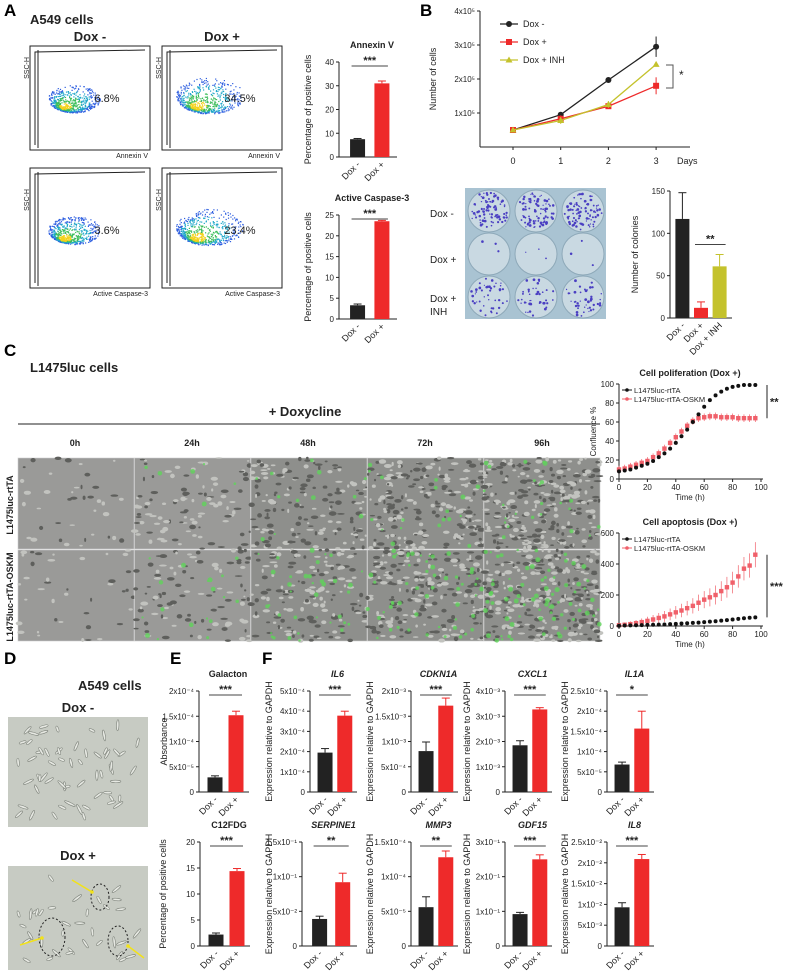 The width and height of the screenshot is (788, 972). I want to click on y-tick-label: 0, so click(404, 946).